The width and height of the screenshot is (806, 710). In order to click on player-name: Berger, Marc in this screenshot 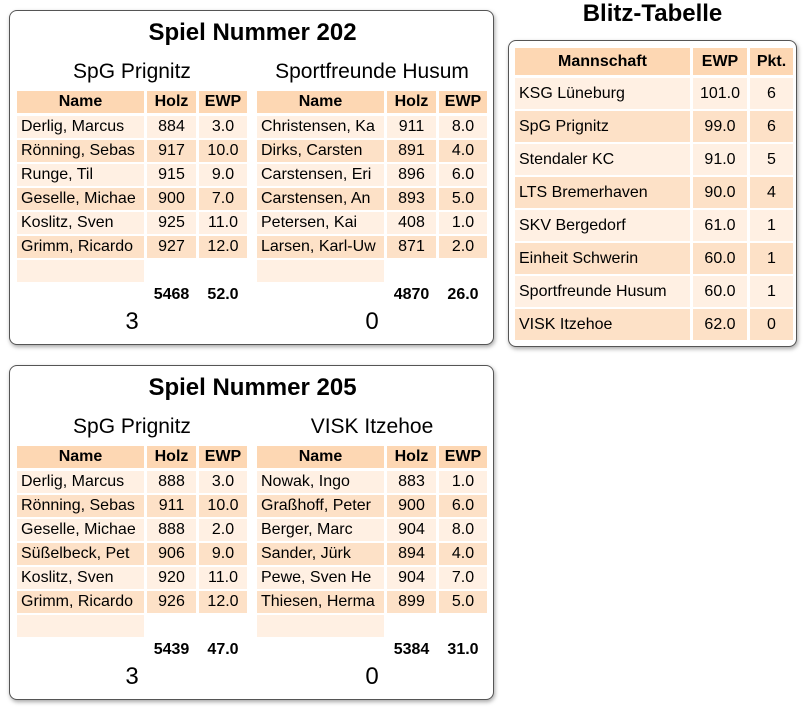, I will do `click(320, 530)`.